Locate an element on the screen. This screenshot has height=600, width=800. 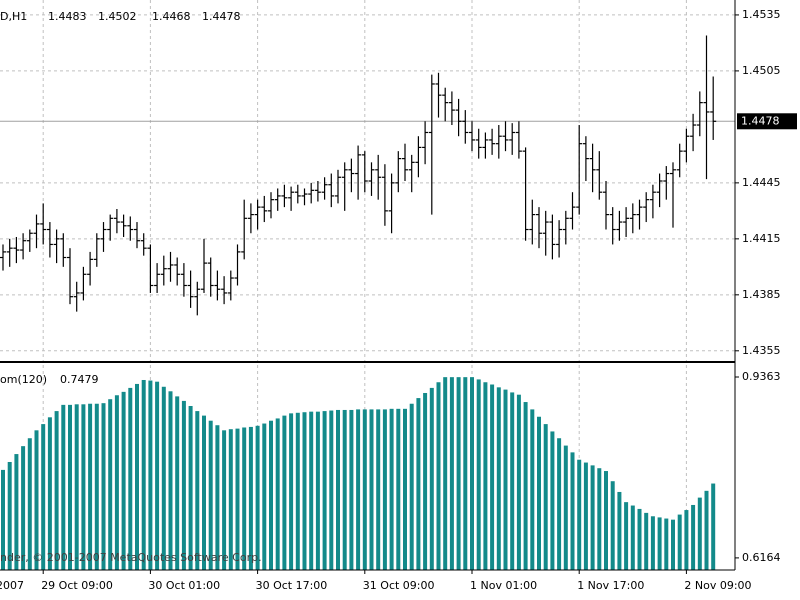
y-tick-label: 1.4415 is located at coordinates (761, 238).